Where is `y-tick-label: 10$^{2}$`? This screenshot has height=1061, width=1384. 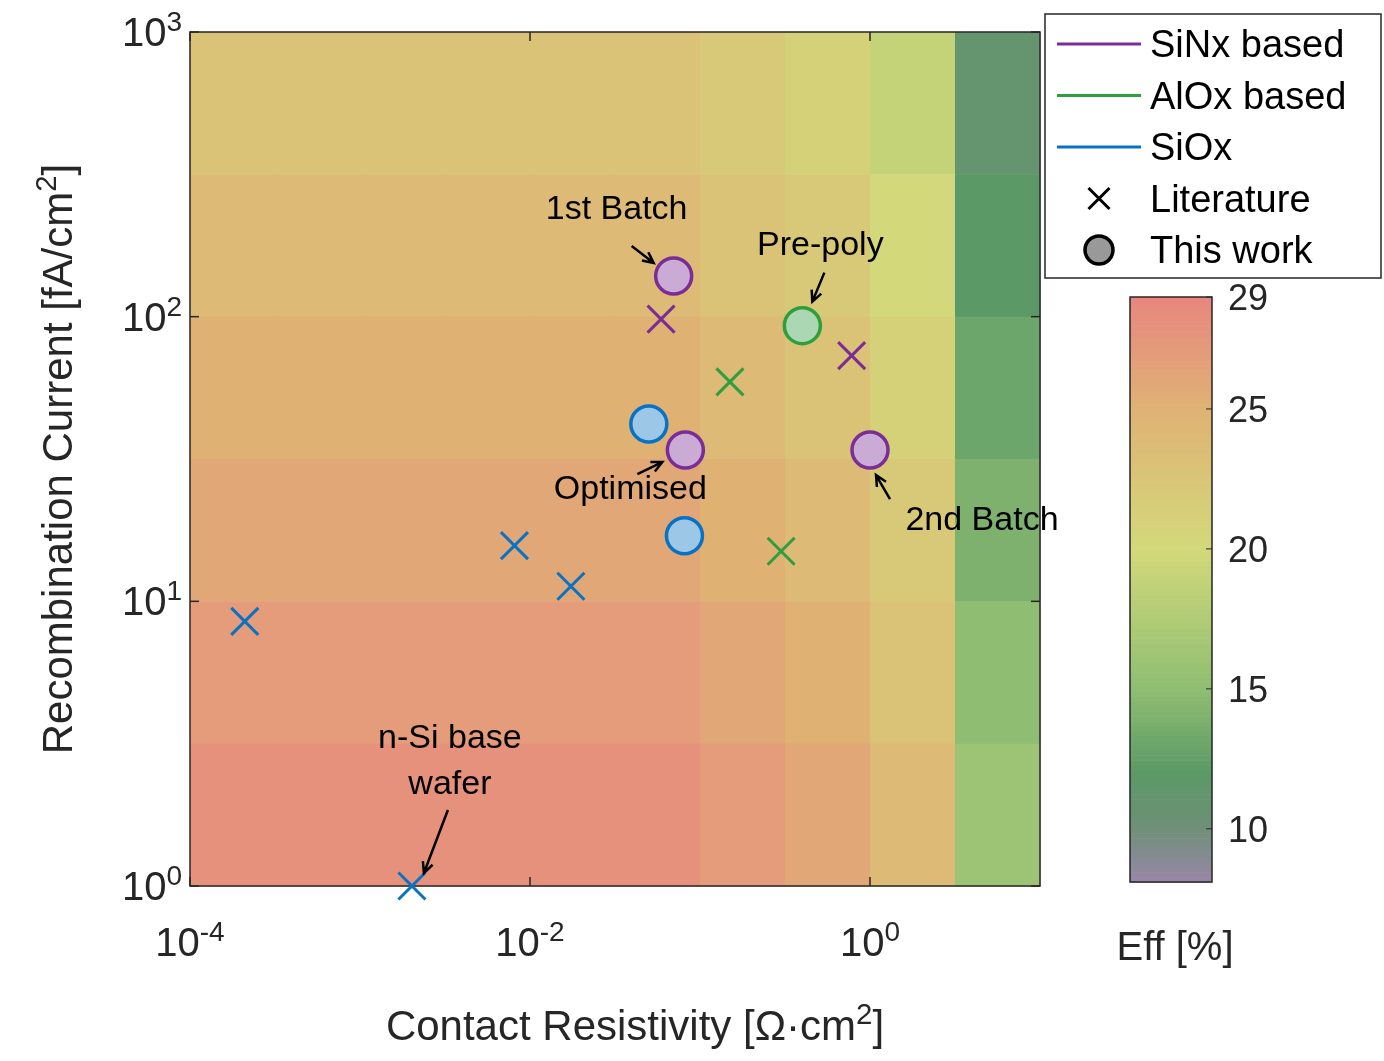
y-tick-label: 10$^{2}$ is located at coordinates (151, 314).